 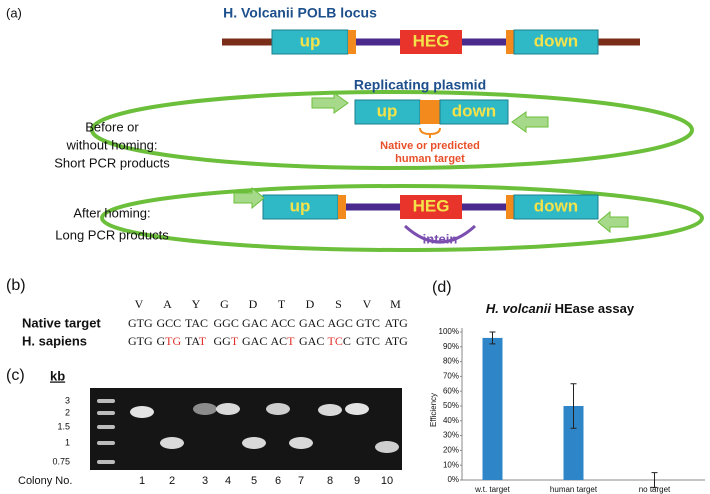 What do you see at coordinates (54, 340) in the screenshot?
I see `row-name: H. sapiens` at bounding box center [54, 340].